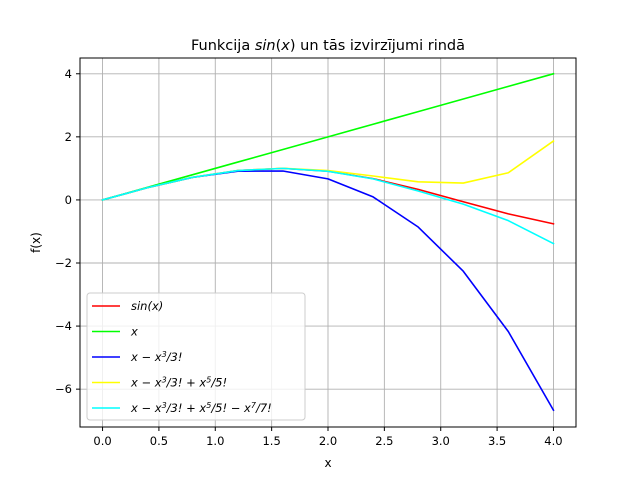  I want to click on legend-label: sin(x), so click(147, 306).